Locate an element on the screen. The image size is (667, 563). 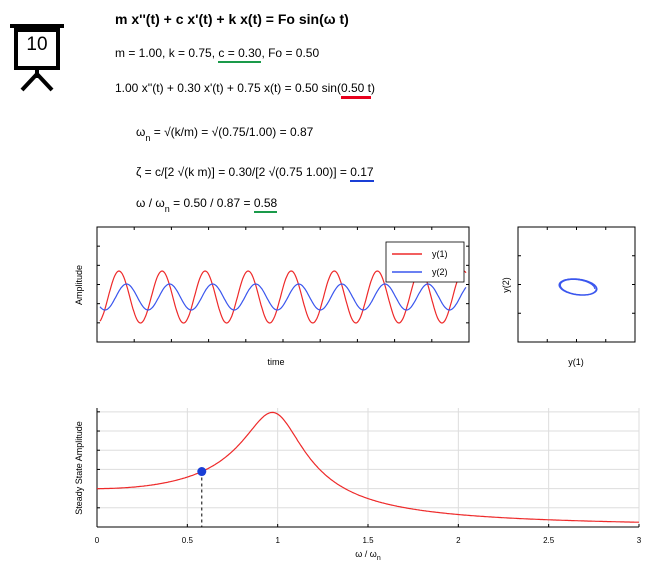
frequency-ratio-line: ω / ωn = 0.50 / 0.87 = 0.58 is located at coordinates (207, 205).